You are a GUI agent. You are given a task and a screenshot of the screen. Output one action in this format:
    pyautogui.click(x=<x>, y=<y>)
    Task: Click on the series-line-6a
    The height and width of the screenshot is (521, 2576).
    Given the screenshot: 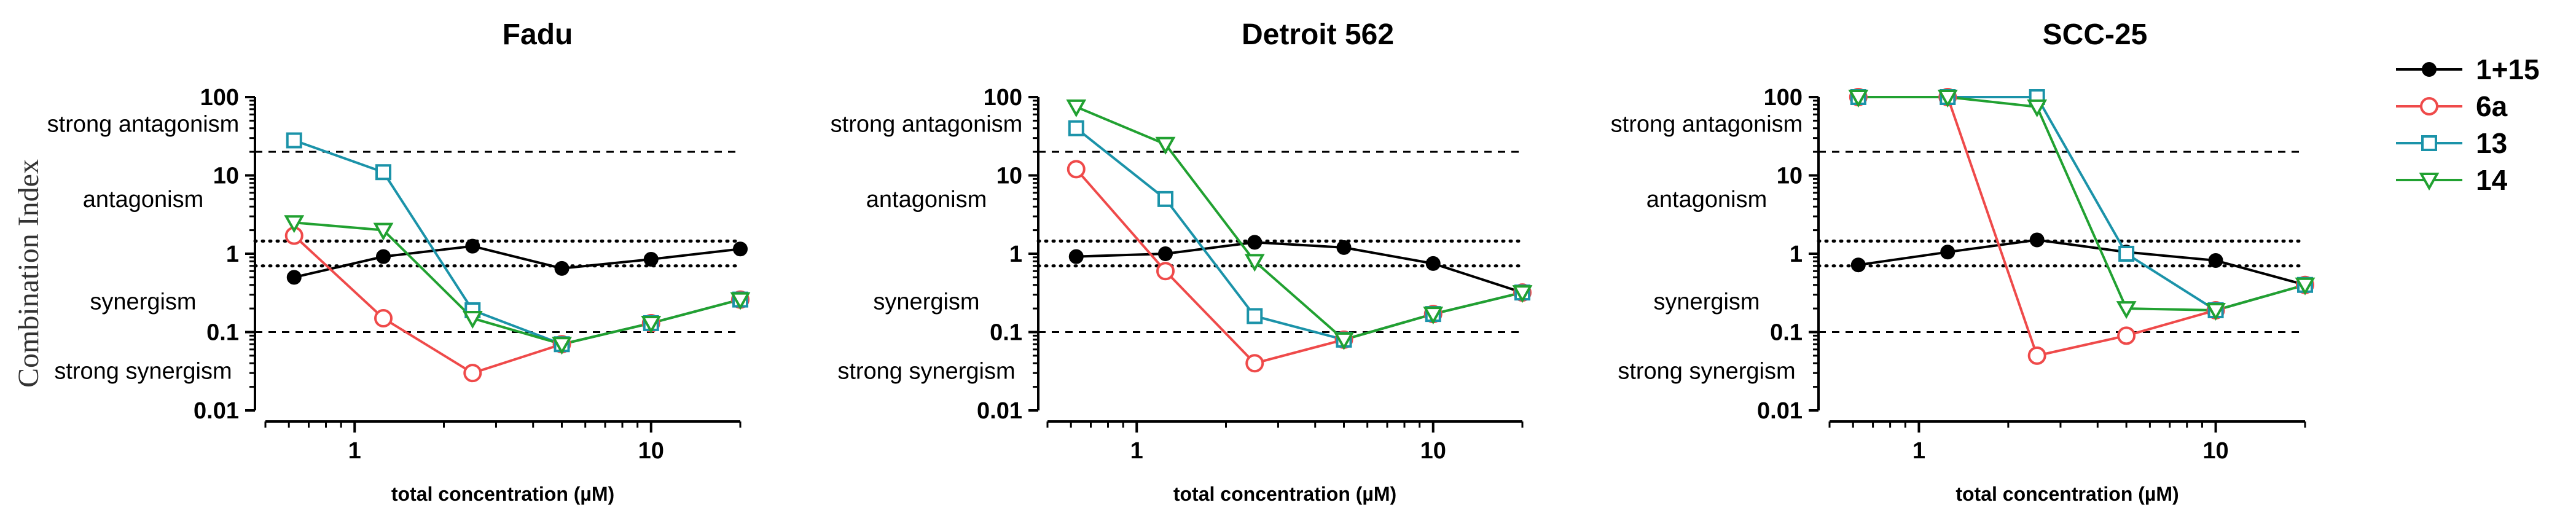 What is the action you would take?
    pyautogui.click(x=2082, y=227)
    